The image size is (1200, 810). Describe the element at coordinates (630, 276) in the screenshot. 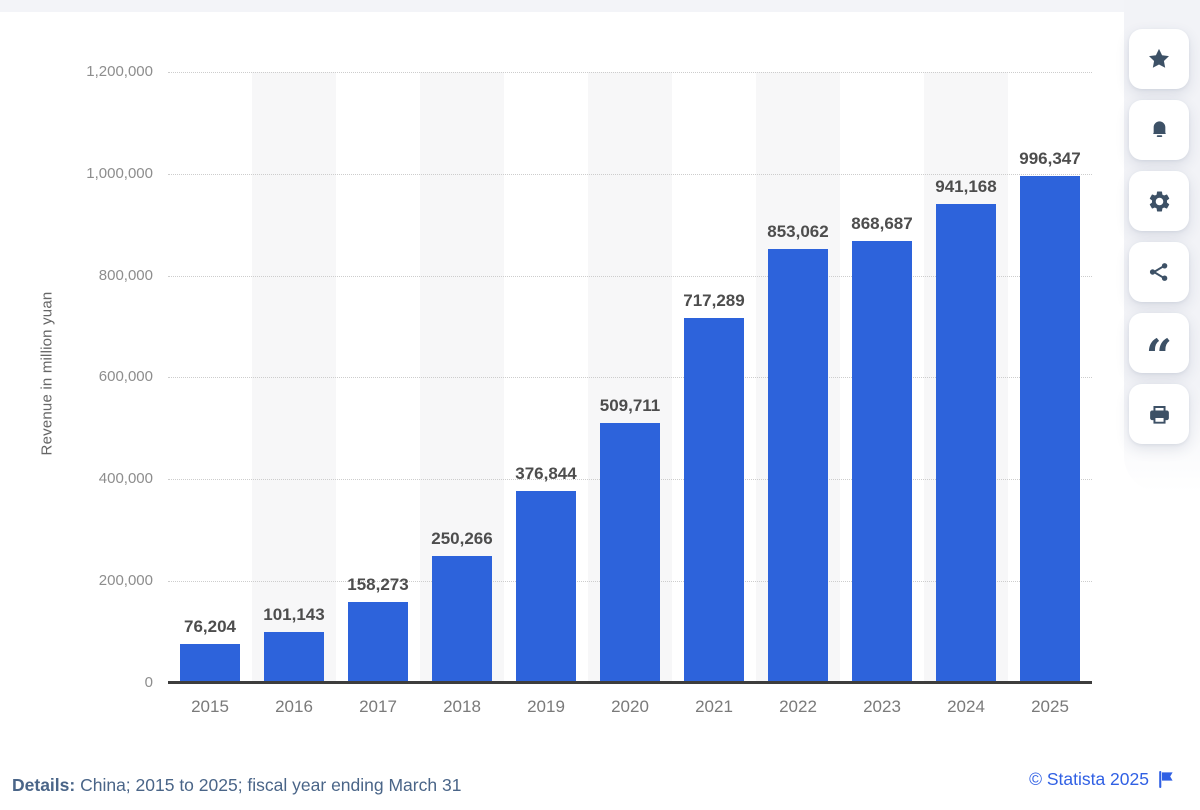

I see `gridline-800,000` at that location.